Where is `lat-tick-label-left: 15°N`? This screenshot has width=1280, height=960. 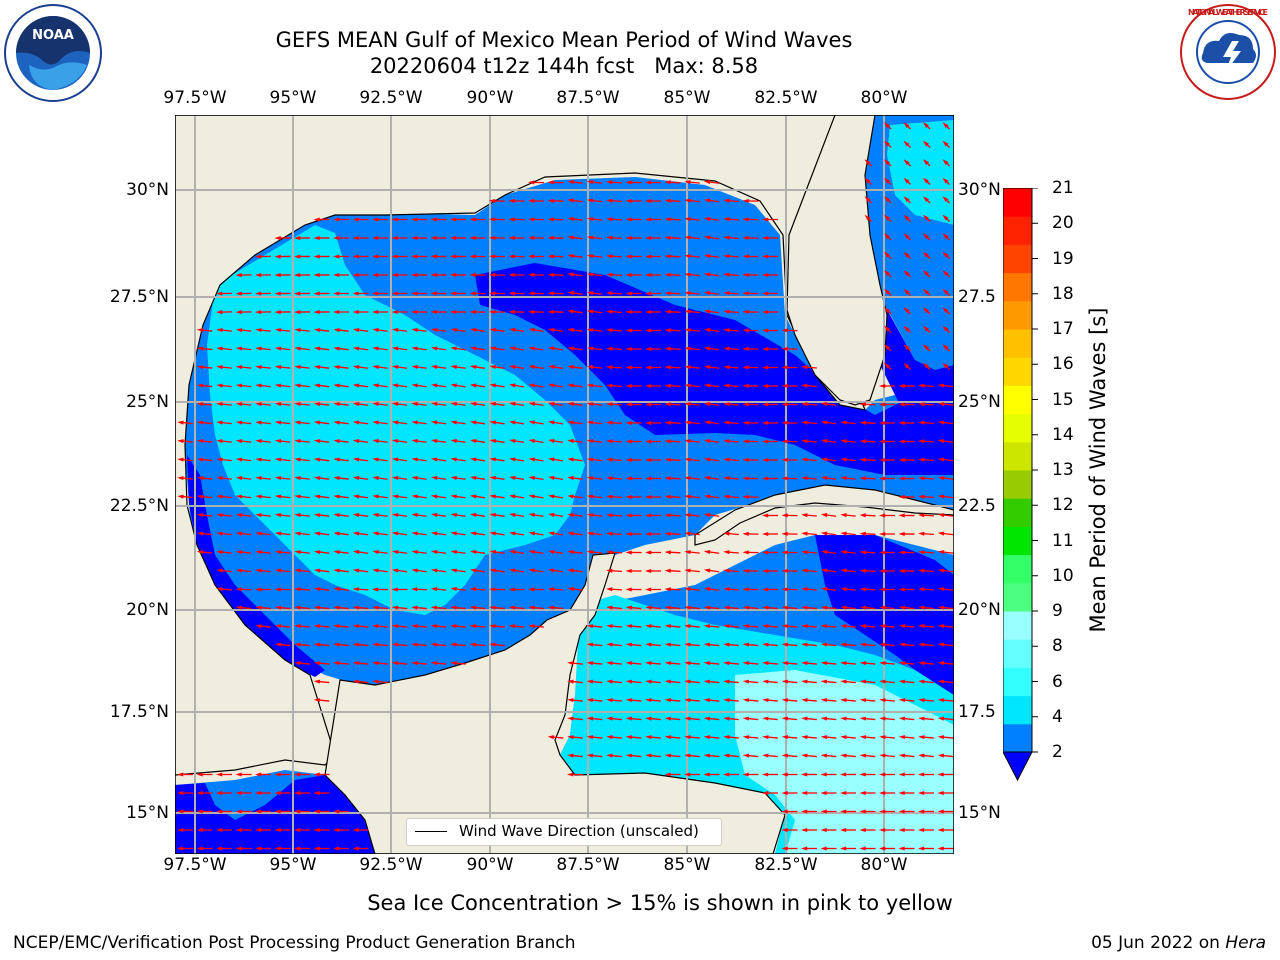
lat-tick-label-left: 15°N is located at coordinates (147, 813).